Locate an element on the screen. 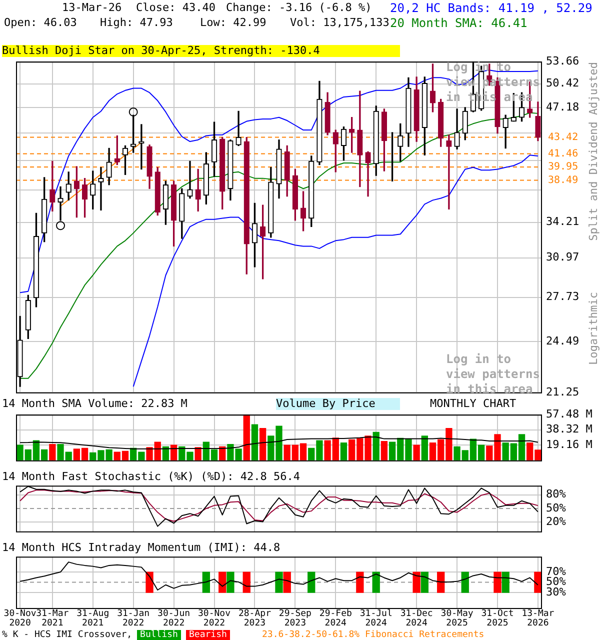 This screenshot has width=600, height=640. text: Bullish is located at coordinates (159, 635).